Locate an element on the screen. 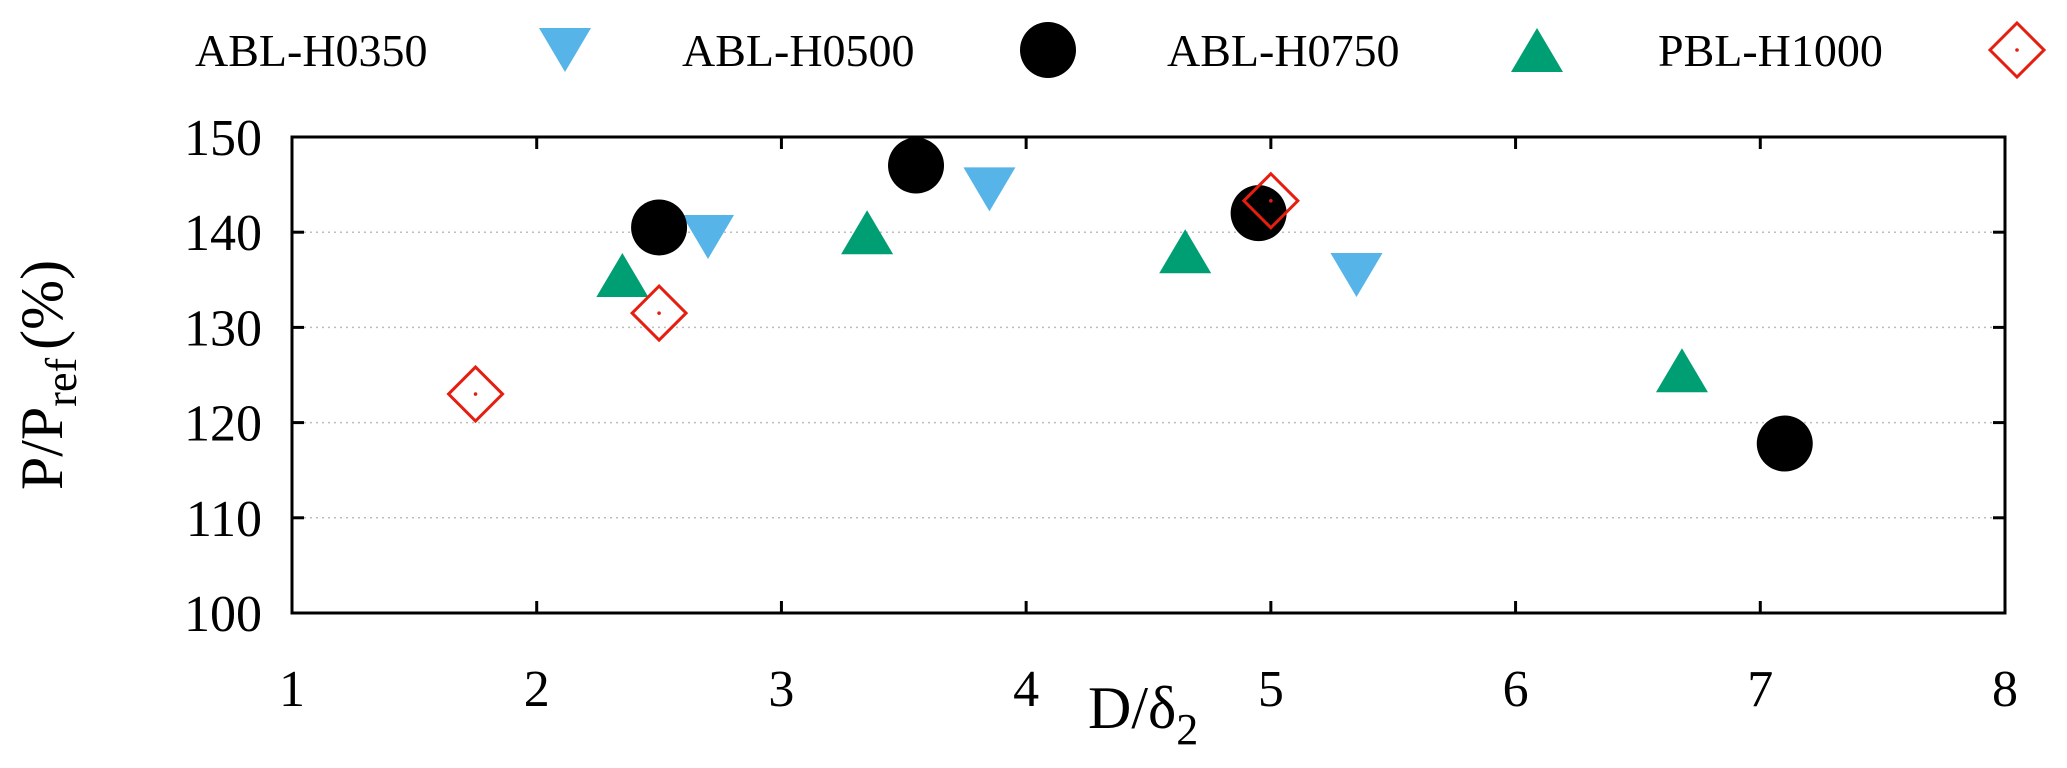  y-axis-title-suffix: (%) is located at coordinates (42, 305).